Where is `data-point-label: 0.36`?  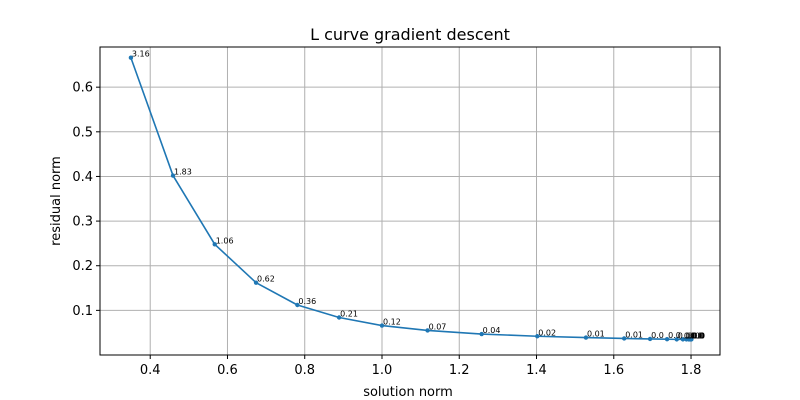
data-point-label: 0.36 is located at coordinates (307, 301).